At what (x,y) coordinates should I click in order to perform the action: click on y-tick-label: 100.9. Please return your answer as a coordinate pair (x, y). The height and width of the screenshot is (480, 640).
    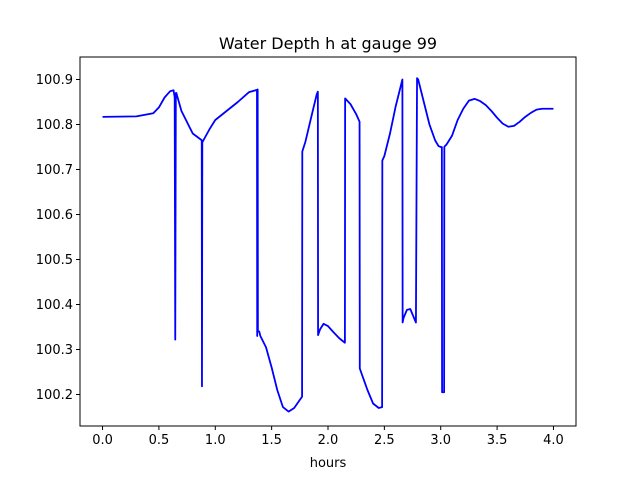
    Looking at the image, I should click on (54, 80).